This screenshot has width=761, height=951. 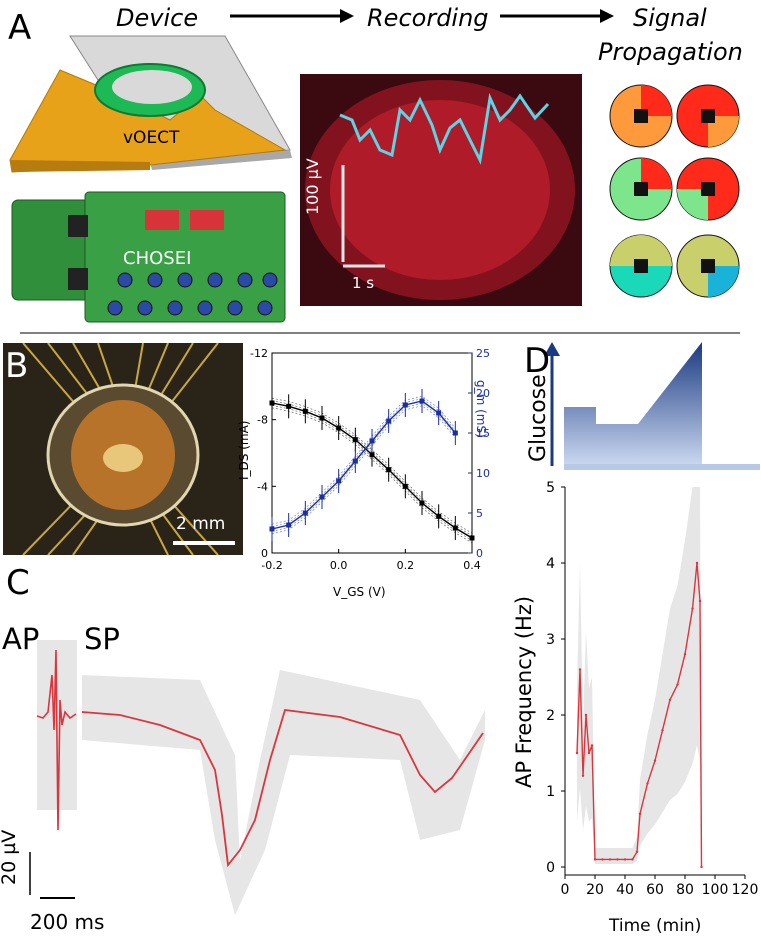 I want to click on glucose-profile, so click(x=652, y=406).